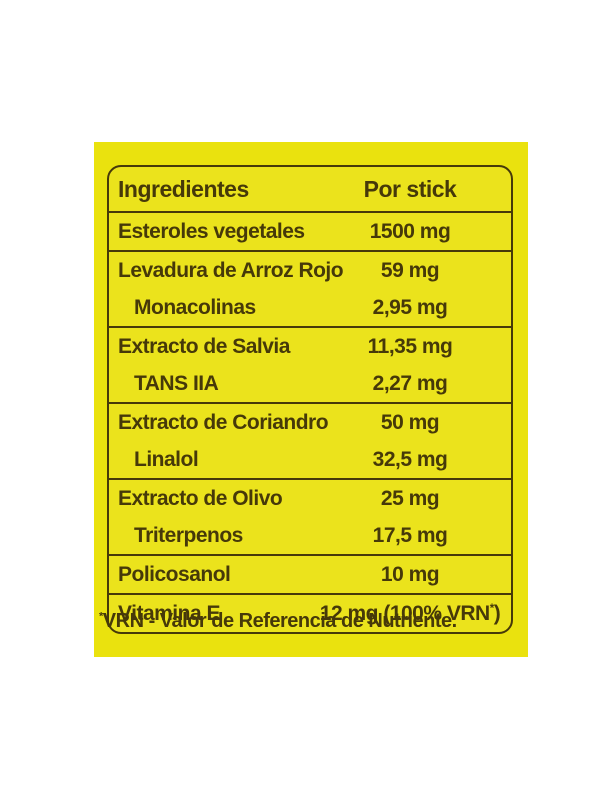 The height and width of the screenshot is (800, 600). I want to click on ingredient-amount: 32,5 mg, so click(410, 459).